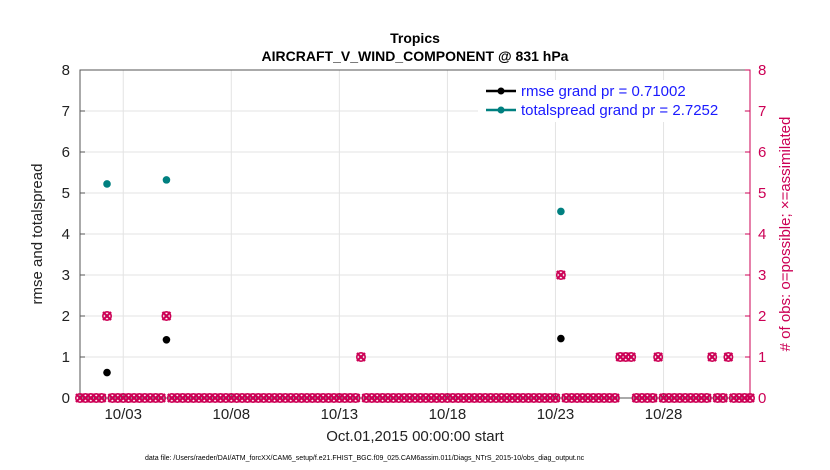  I want to click on y-axis-label-left: rmse and totalspread, so click(37, 234).